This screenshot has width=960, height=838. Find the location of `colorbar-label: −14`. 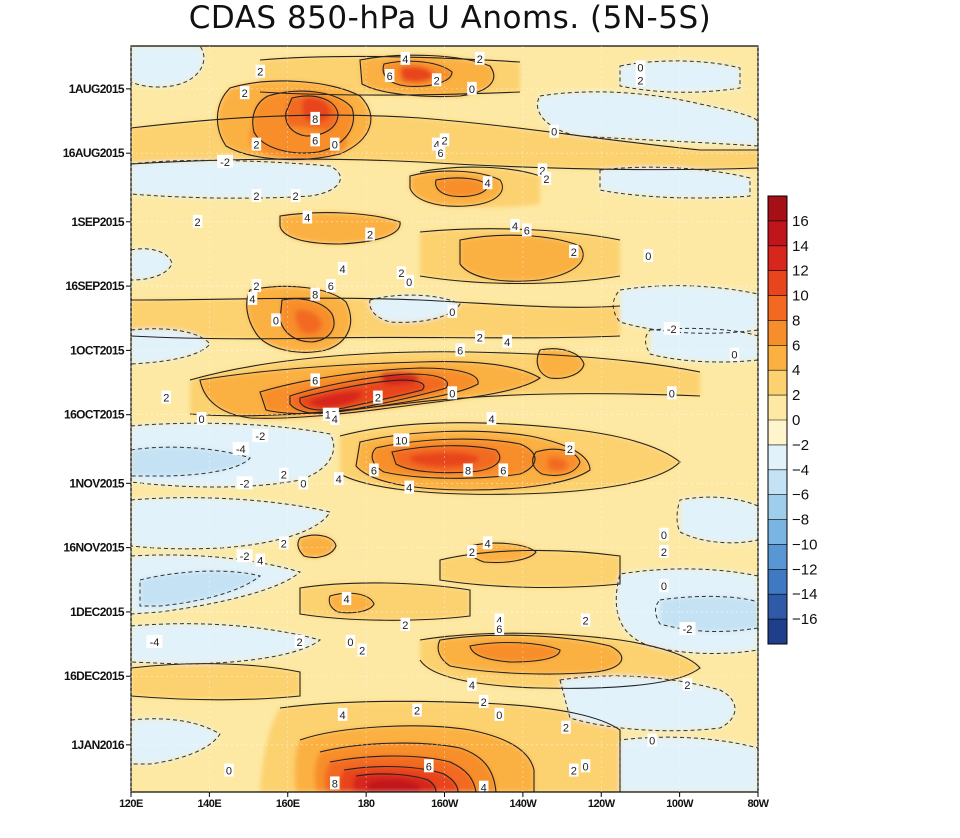

colorbar-label: −14 is located at coordinates (804, 594).